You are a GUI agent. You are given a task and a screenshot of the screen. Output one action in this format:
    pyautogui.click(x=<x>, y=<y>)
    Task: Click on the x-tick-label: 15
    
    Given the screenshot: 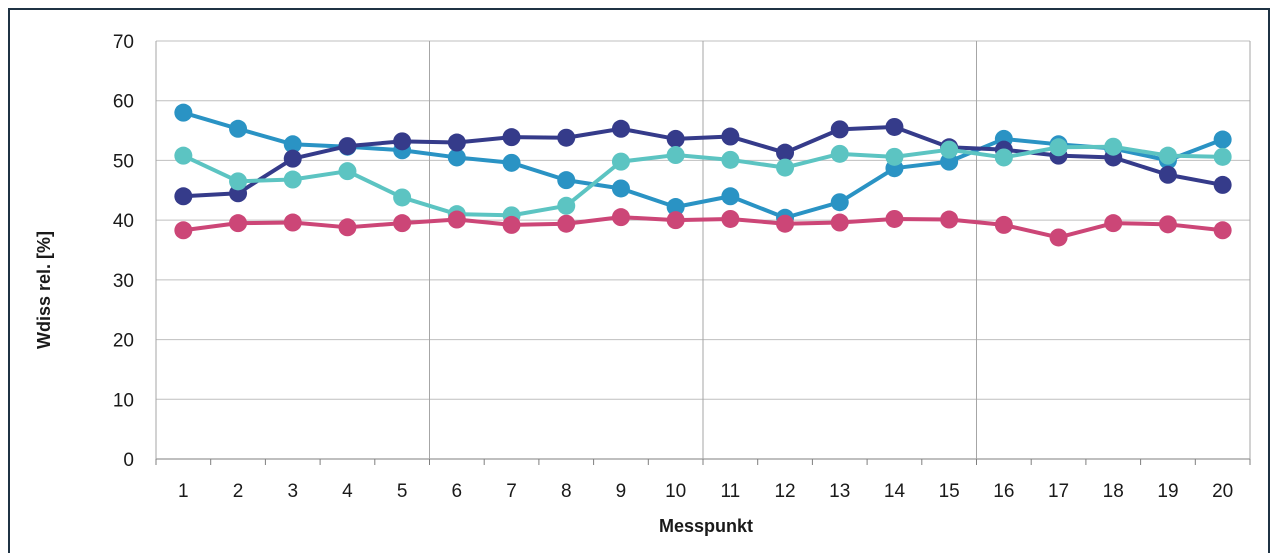 What is the action you would take?
    pyautogui.click(x=949, y=491)
    